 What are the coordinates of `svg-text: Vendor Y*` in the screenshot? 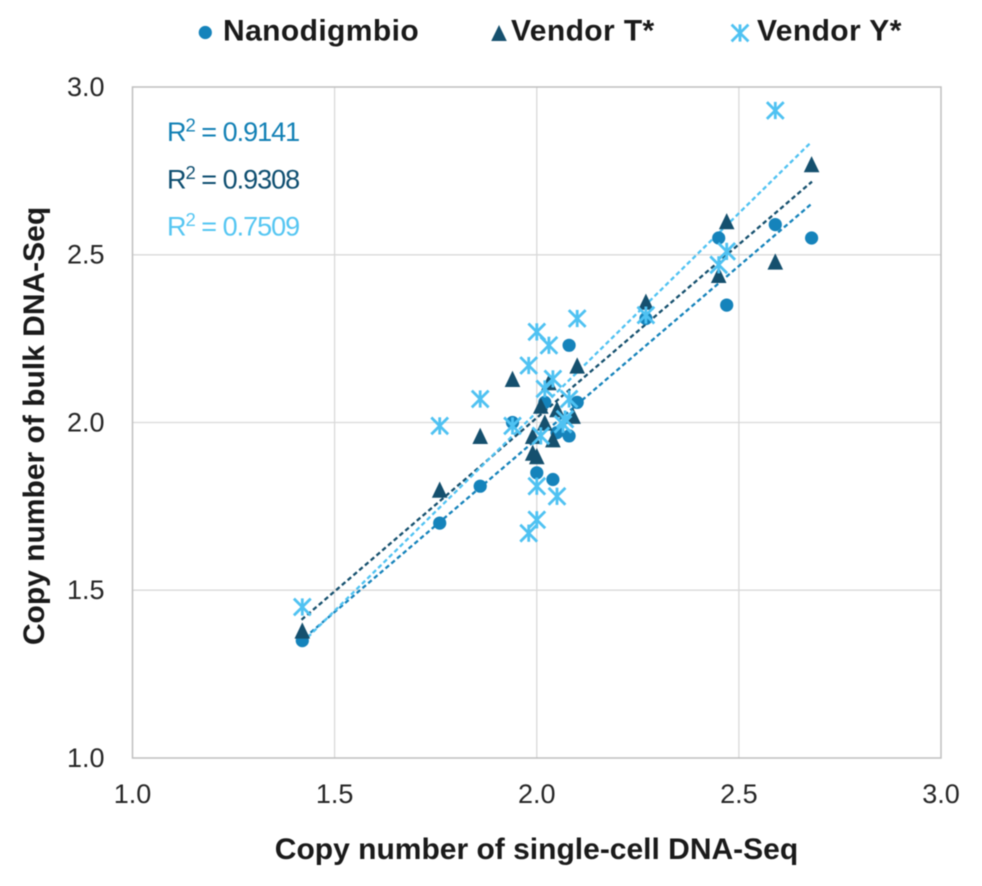 It's located at (829, 31).